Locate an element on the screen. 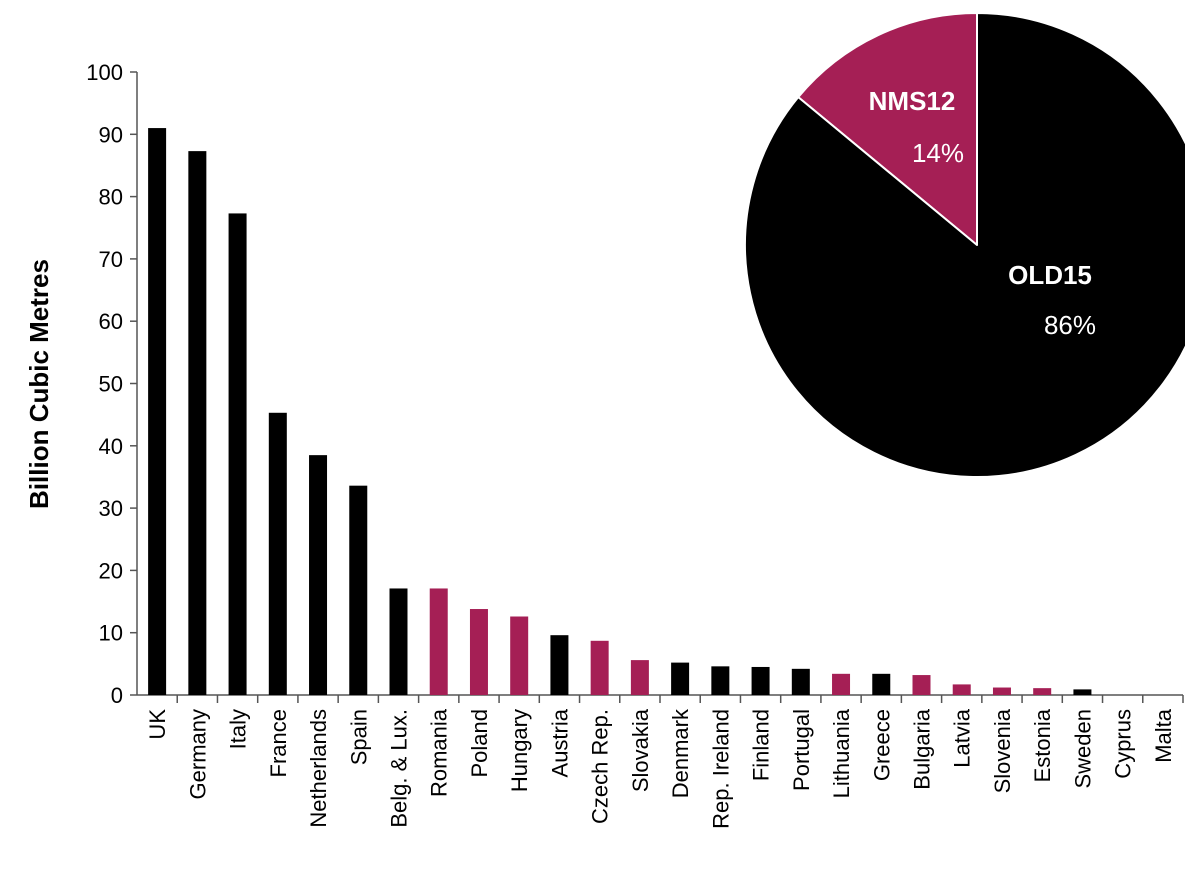 Image resolution: width=1185 pixels, height=890 pixels. bar-poland is located at coordinates (478, 652).